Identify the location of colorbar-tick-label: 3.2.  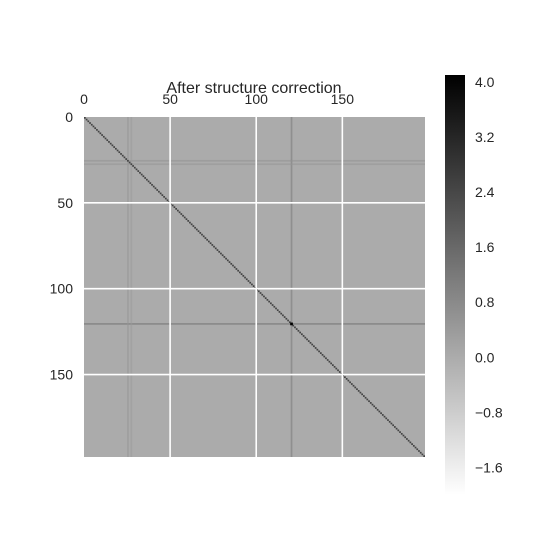
(485, 137).